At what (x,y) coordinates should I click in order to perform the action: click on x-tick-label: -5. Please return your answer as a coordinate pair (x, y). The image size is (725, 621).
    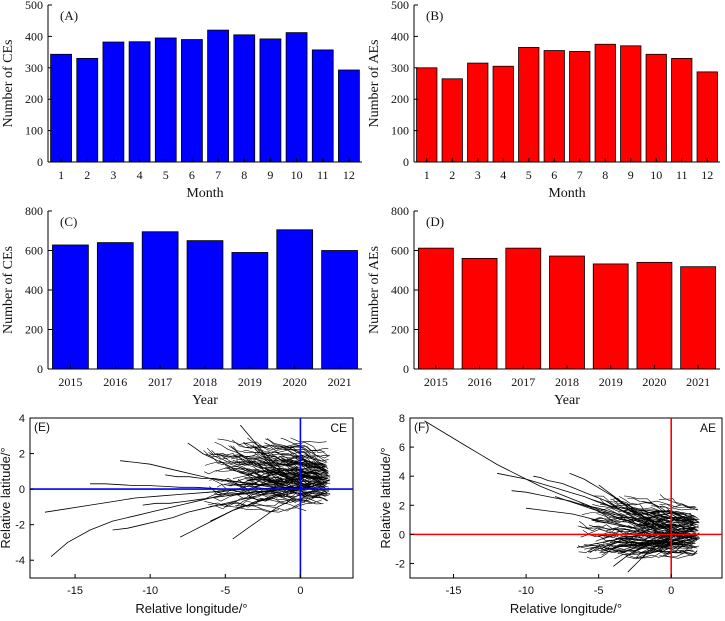
    Looking at the image, I should click on (225, 591).